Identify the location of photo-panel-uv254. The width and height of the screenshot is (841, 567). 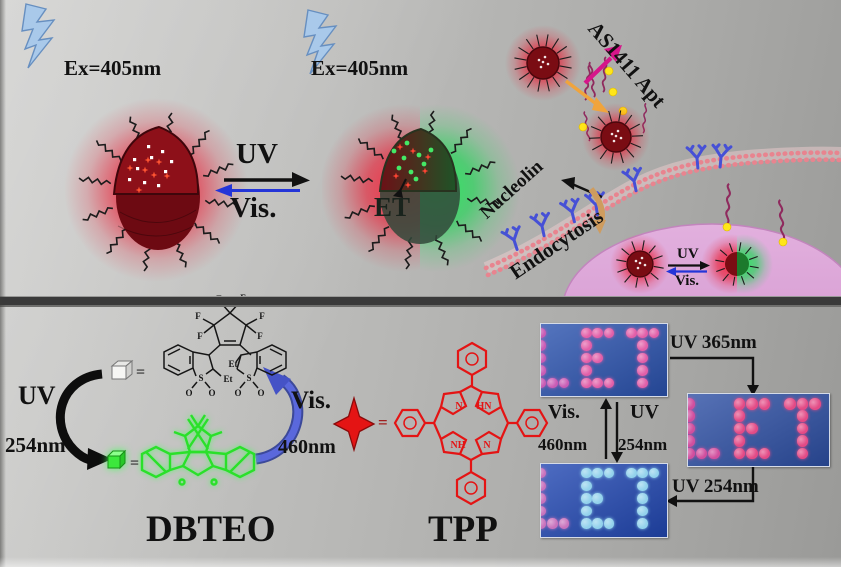
(604, 500).